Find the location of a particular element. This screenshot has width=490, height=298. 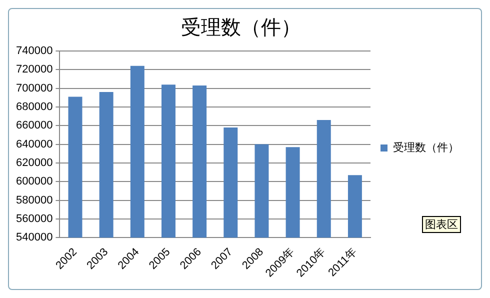

y-tick-label: 540000 is located at coordinates (34, 238).